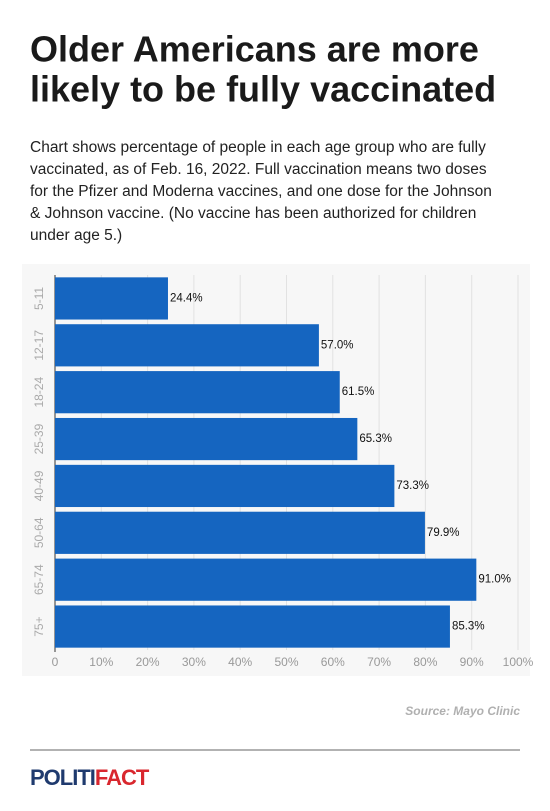  I want to click on source: Source: Mayo Clinic, so click(462, 711).